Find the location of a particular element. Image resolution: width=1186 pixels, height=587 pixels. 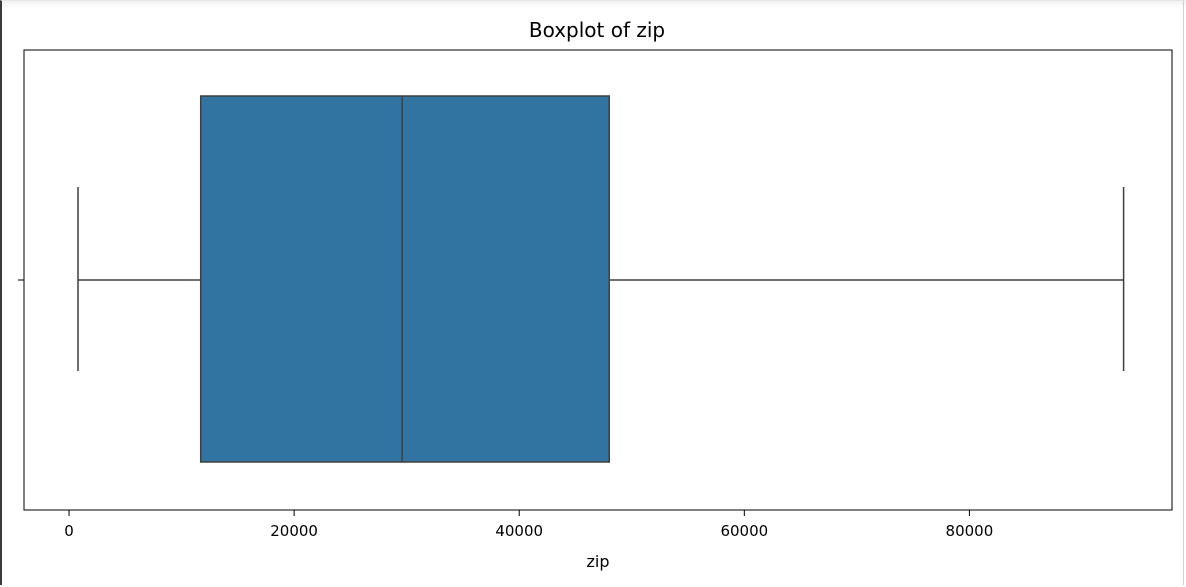

x-tick-label: 40000 is located at coordinates (519, 531).